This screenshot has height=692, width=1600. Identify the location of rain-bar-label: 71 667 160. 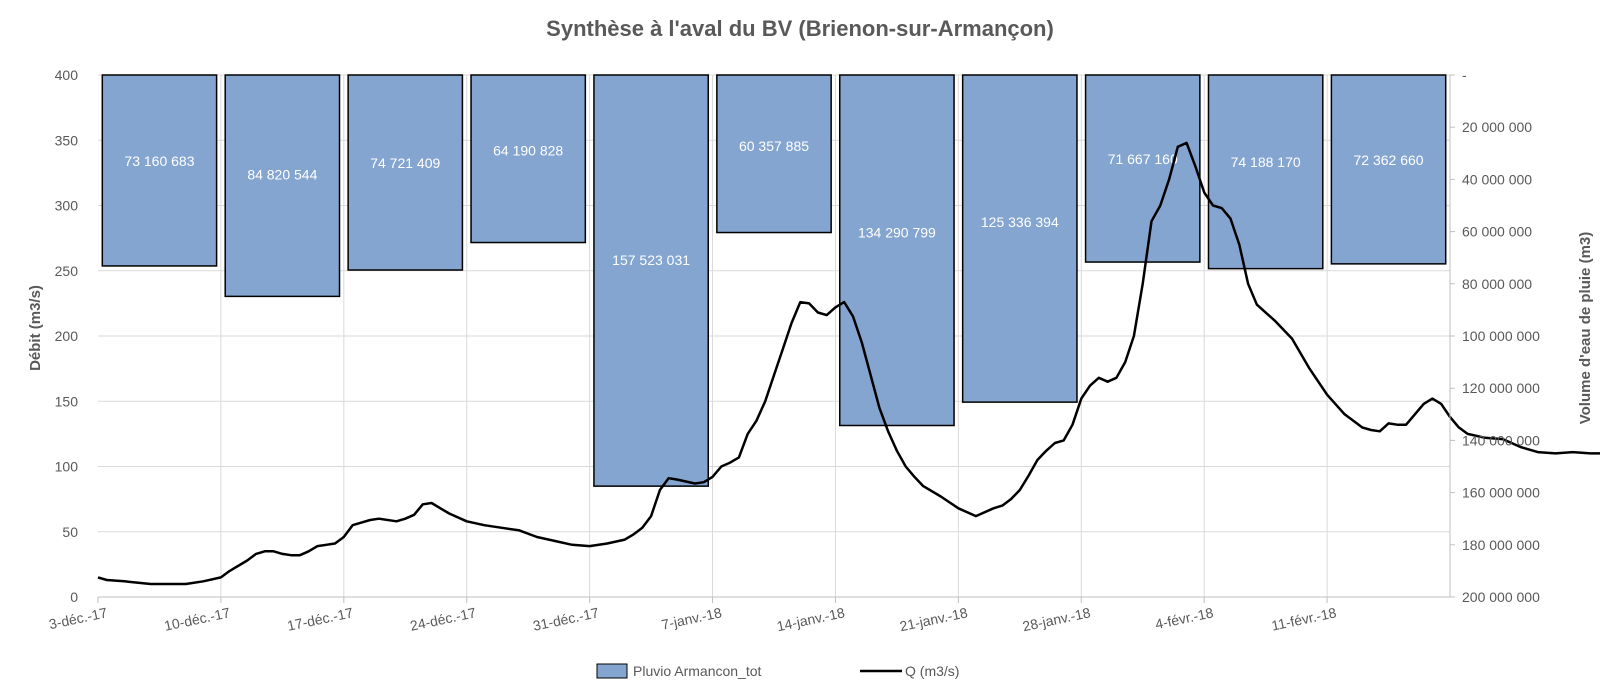
(1143, 159).